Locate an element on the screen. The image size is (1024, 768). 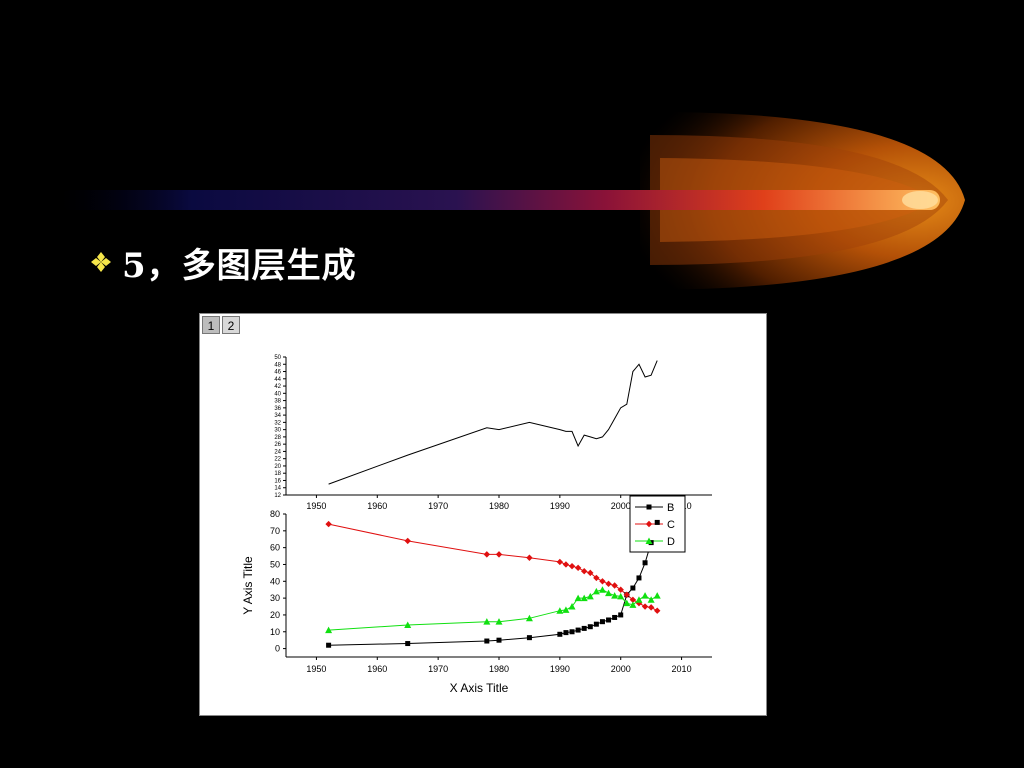
legend-marker-C is located at coordinates (649, 524).